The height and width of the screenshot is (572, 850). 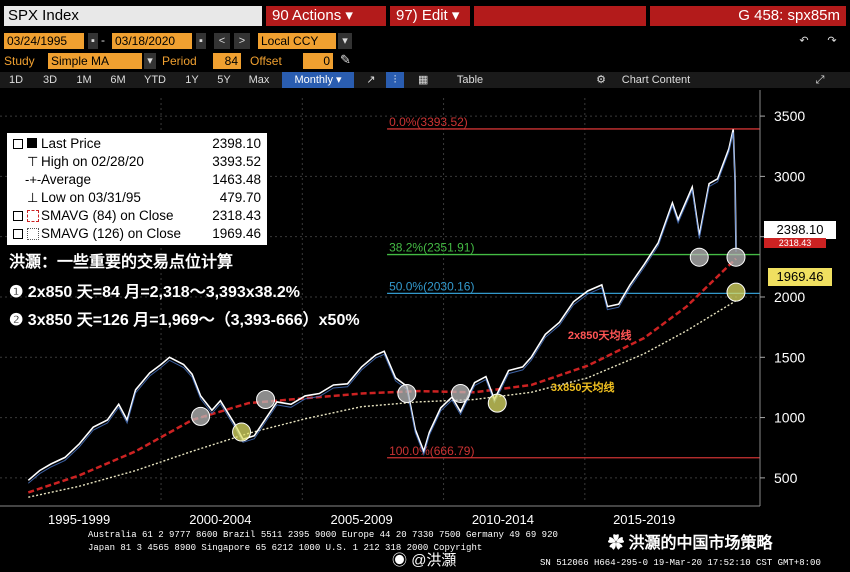 I want to click on legend-row-high: ⊤ High on 02/28/20 3393.52, so click(x=137, y=162).